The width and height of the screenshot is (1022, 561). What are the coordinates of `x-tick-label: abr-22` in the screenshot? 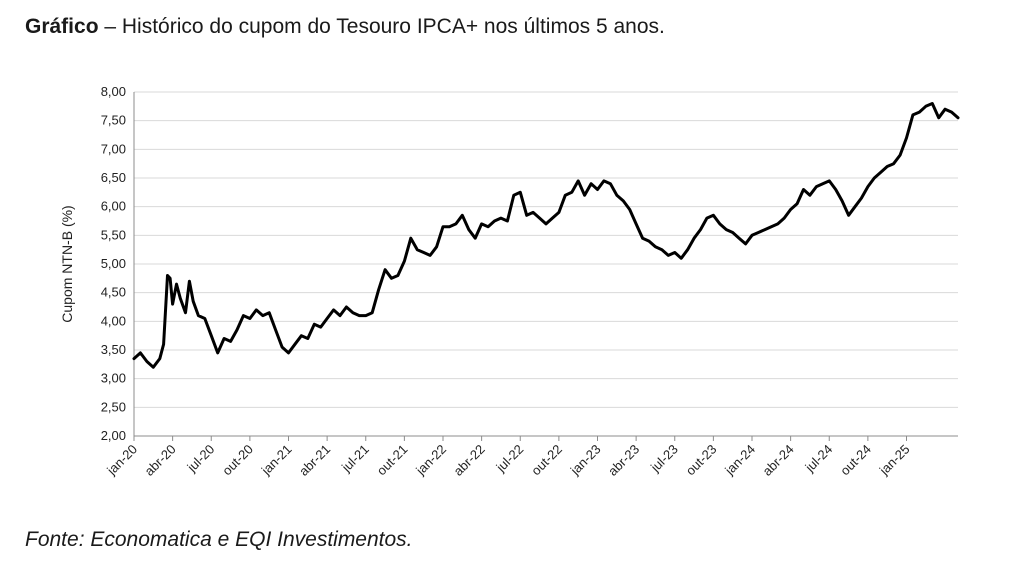 It's located at (469, 460).